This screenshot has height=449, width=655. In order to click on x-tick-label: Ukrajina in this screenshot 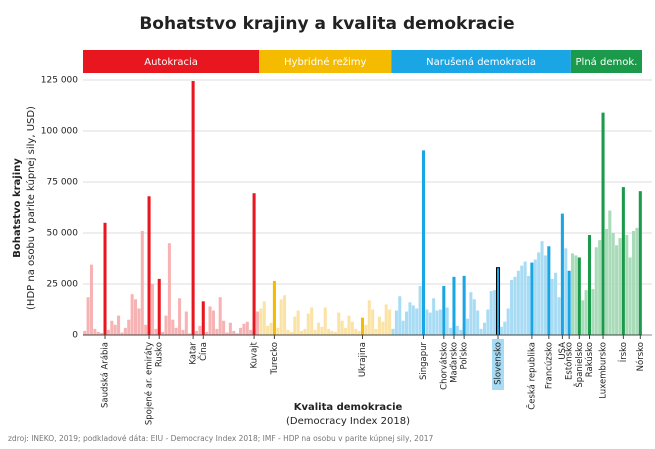, I will do `click(363, 359)`.